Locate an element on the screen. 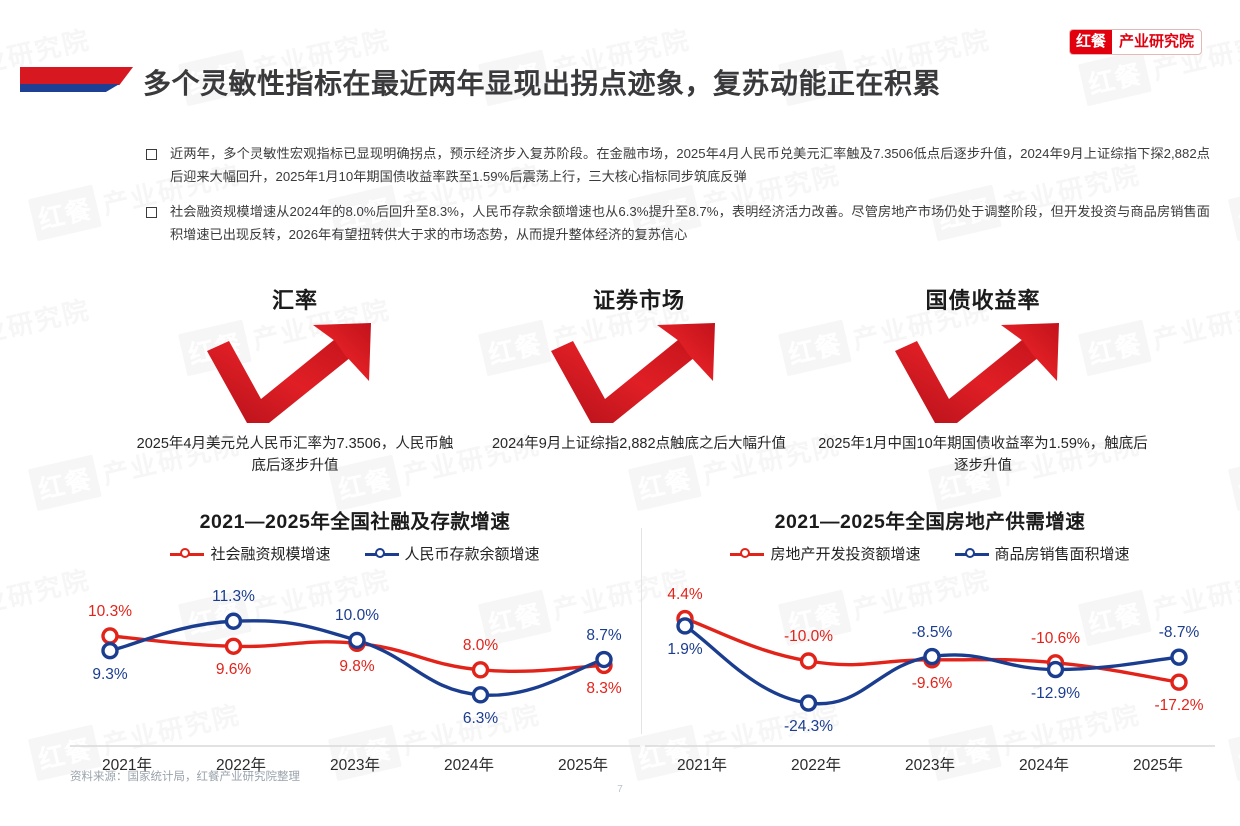 The width and height of the screenshot is (1240, 826). card-title: 国债收益率 is located at coordinates (983, 300).